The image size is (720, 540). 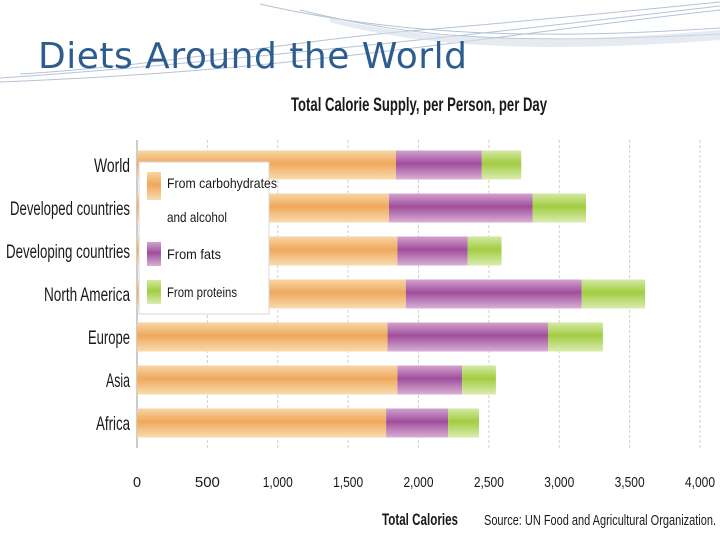 I want to click on category-label: Europe, so click(x=109, y=338).